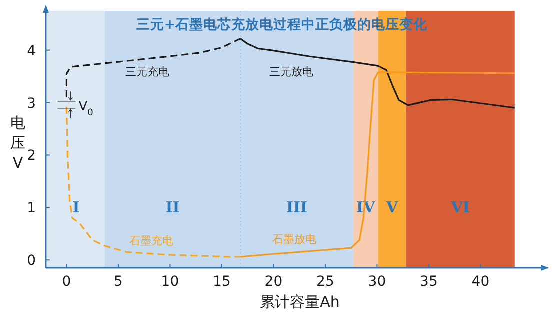 This screenshot has height=321, width=554. I want to click on x-tick-label: 30, so click(377, 282).